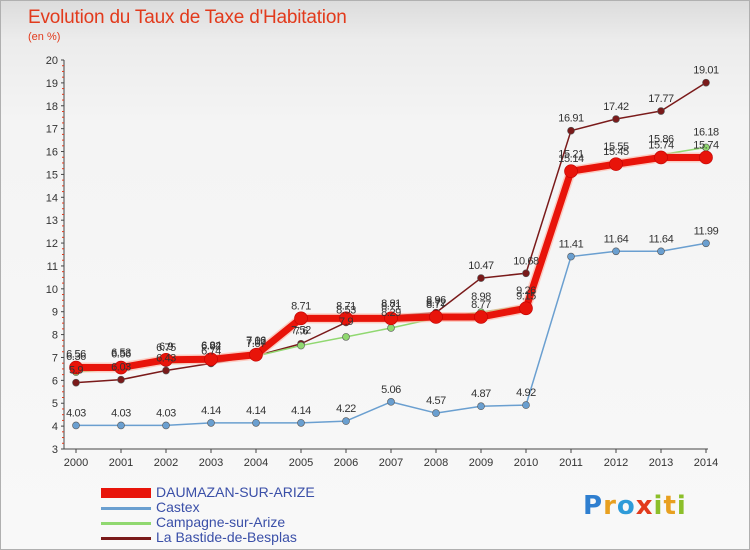  I want to click on y-tick-label: 14, so click(52, 198).